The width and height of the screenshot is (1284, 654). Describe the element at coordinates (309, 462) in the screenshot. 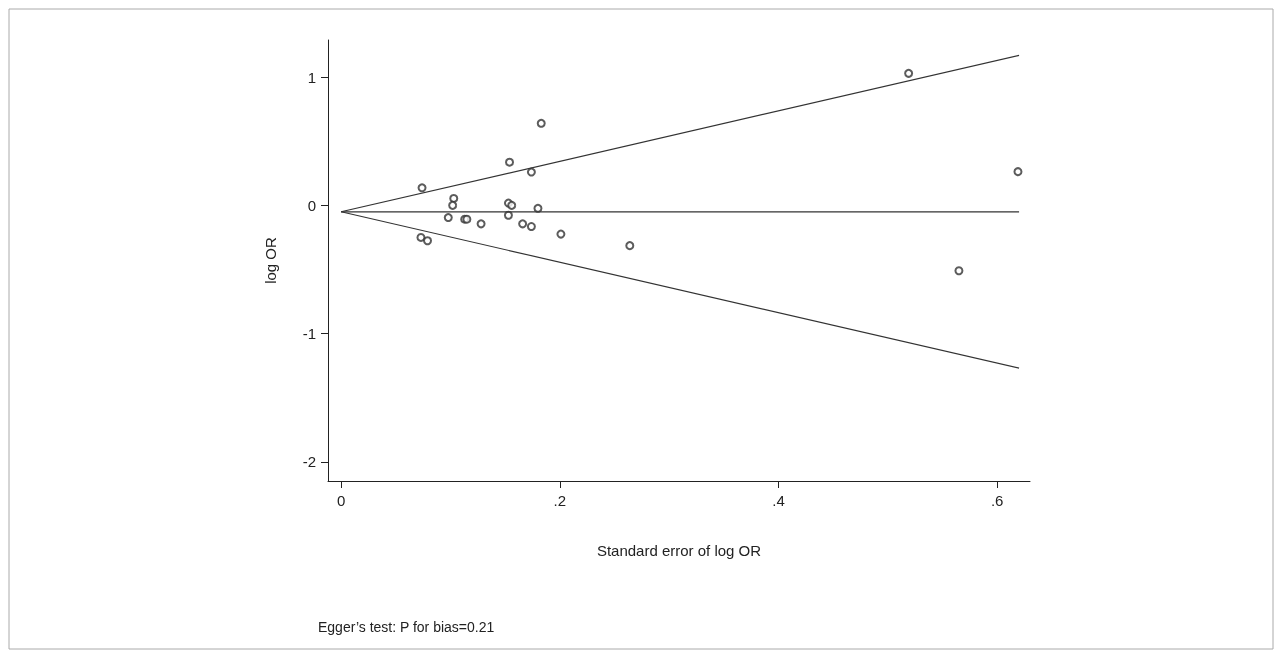

I see `y-tick-label: -2` at that location.